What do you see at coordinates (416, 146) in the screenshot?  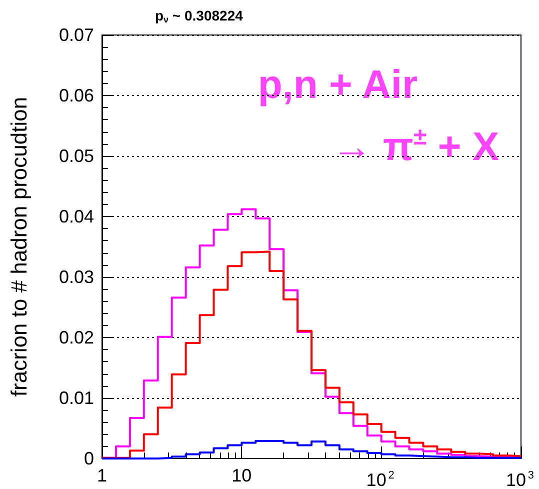 I see `annotation: → π± + X` at bounding box center [416, 146].